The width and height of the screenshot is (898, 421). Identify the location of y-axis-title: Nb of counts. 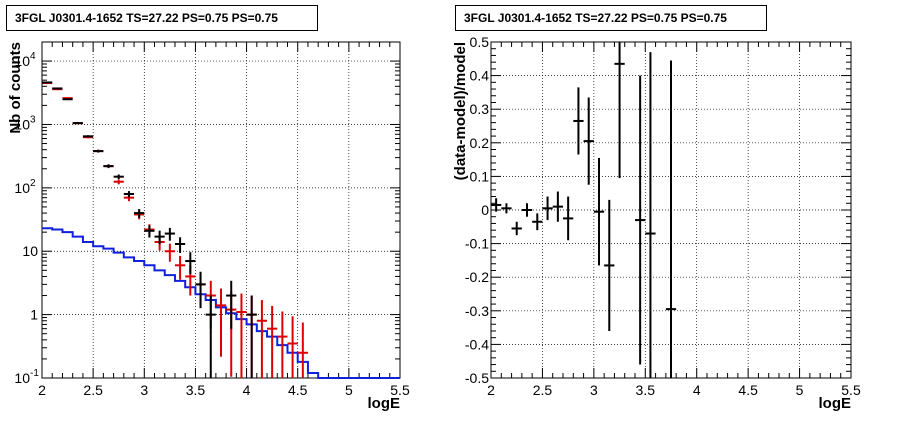
(15, 88).